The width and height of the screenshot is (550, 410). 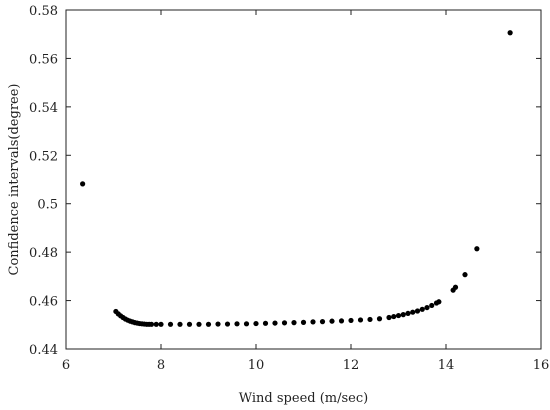 What do you see at coordinates (14, 180) in the screenshot?
I see `y-axis-label: Confidence intervals(degree)` at bounding box center [14, 180].